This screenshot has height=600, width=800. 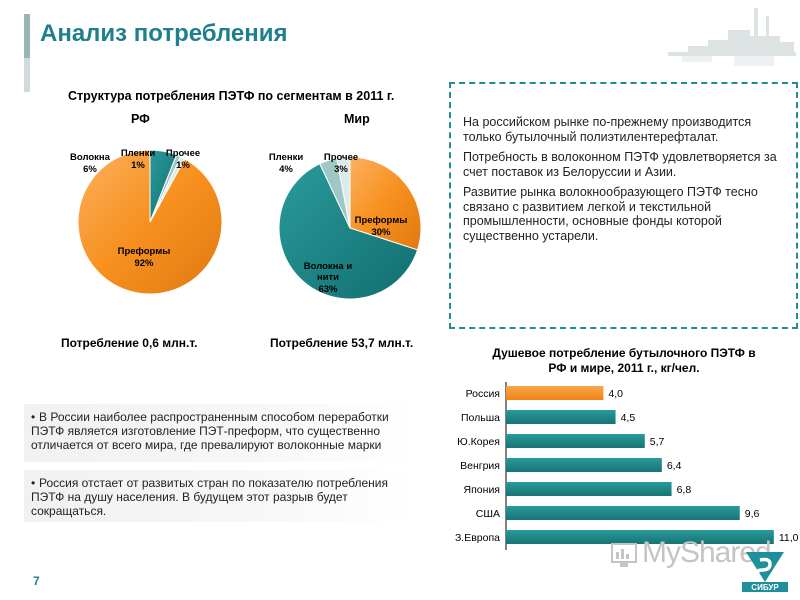 I want to click on bar-value-label: 4,5, so click(x=628, y=418).